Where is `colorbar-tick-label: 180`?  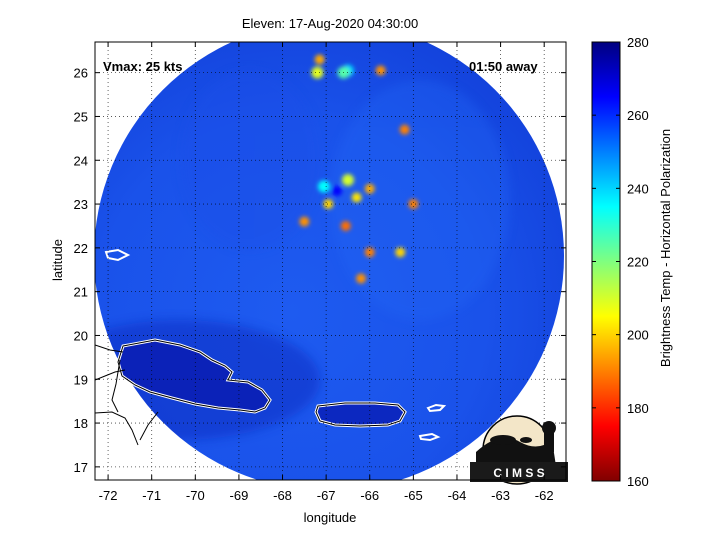 colorbar-tick-label: 180 is located at coordinates (638, 408).